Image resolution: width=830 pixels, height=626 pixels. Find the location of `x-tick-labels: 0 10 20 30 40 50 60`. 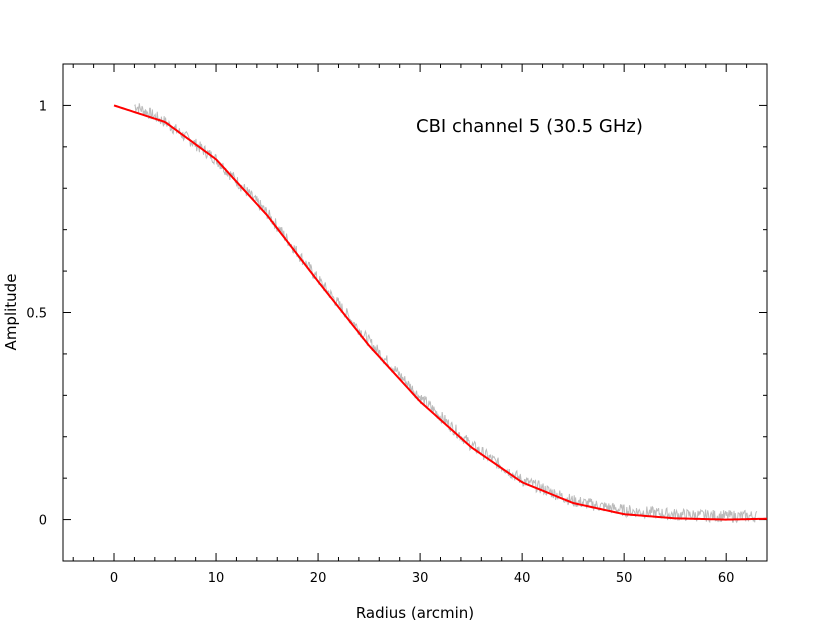

x-tick-labels: 0 10 20 30 40 50 60 is located at coordinates (422, 578).